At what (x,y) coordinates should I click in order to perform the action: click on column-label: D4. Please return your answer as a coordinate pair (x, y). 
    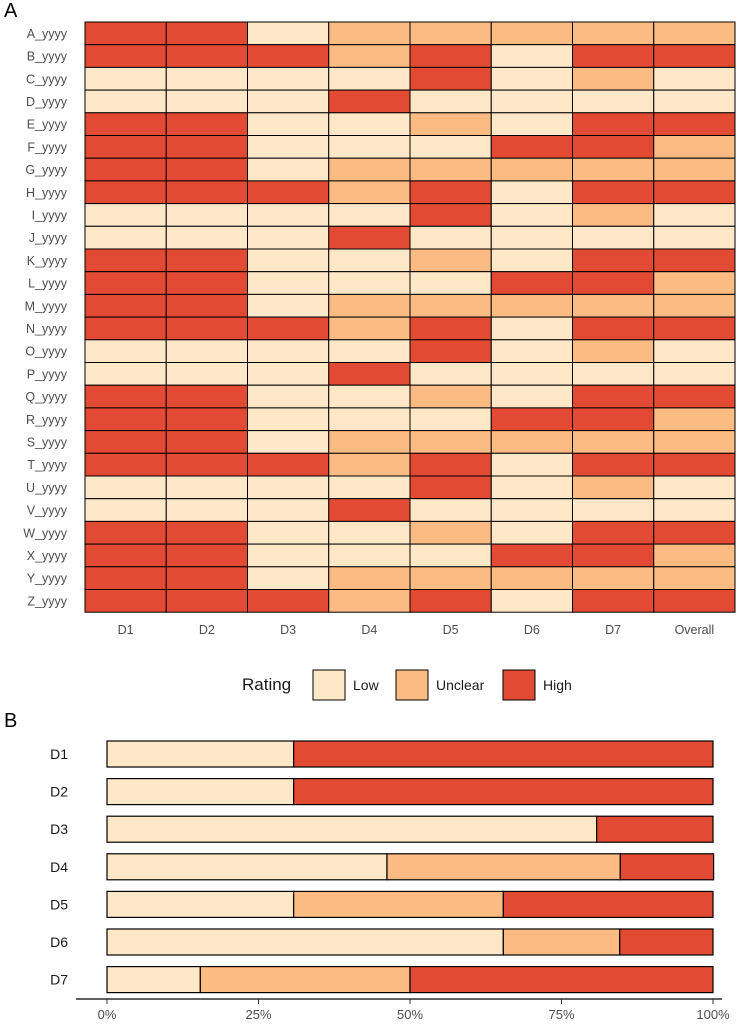
    Looking at the image, I should click on (369, 630).